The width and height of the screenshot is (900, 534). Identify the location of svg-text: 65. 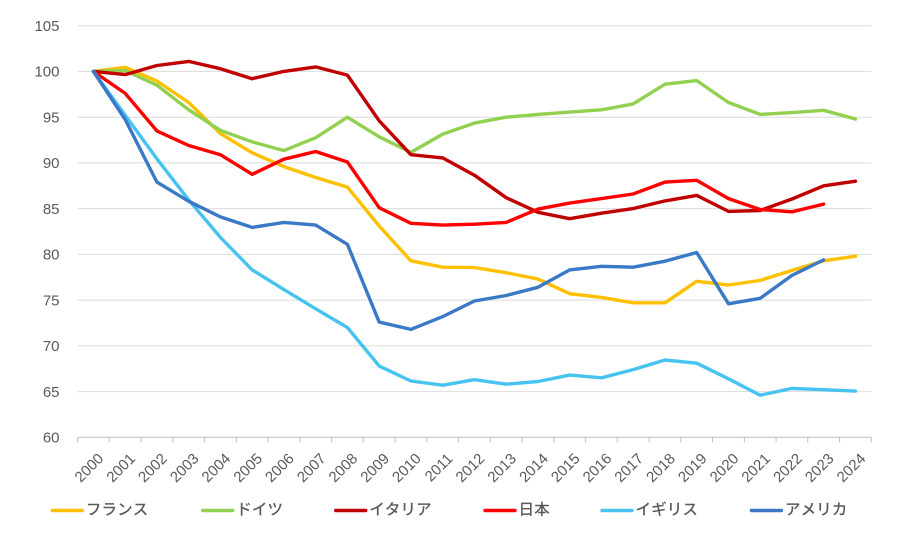
(51, 392).